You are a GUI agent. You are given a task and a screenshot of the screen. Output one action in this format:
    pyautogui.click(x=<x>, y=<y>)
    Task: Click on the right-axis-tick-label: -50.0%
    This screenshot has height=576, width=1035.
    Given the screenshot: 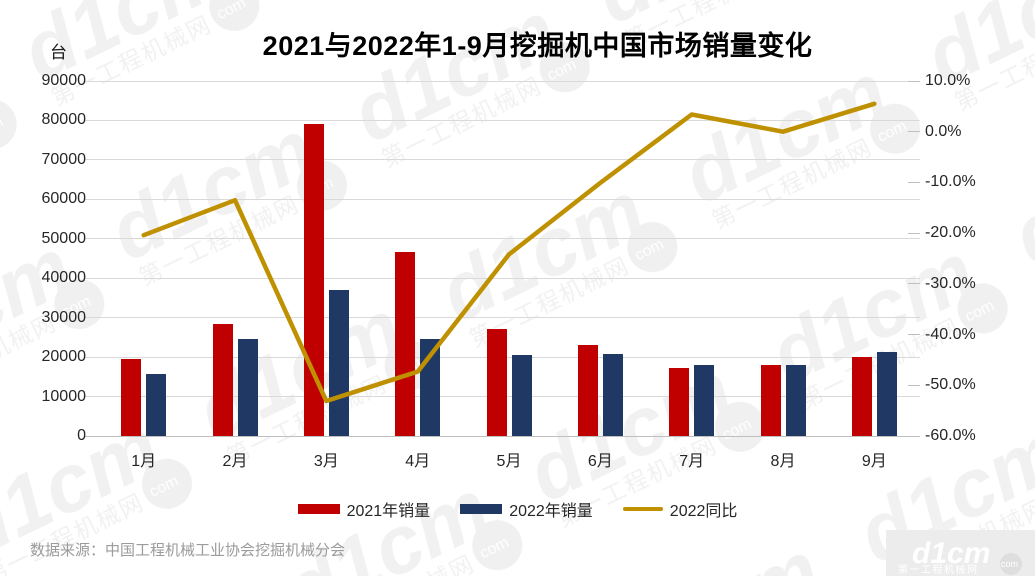 What is the action you would take?
    pyautogui.click(x=950, y=385)
    